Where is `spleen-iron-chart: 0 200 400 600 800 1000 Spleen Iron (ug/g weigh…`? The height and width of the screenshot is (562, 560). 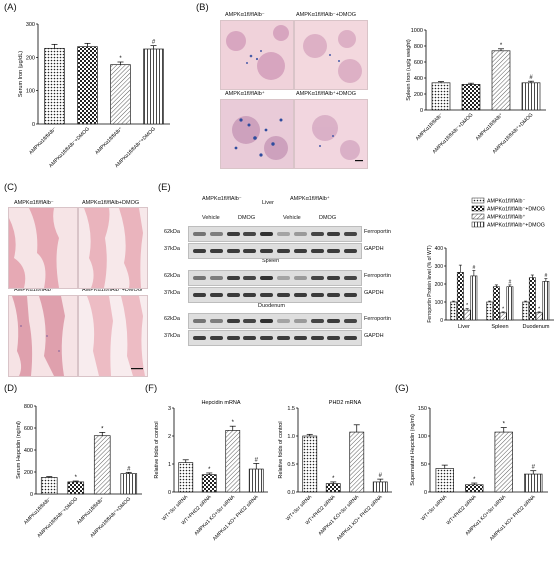 spleen-iron-chart: 0 200 400 600 800 1000 Spleen Iron (ug/g weigh… is located at coordinates (476, 91).